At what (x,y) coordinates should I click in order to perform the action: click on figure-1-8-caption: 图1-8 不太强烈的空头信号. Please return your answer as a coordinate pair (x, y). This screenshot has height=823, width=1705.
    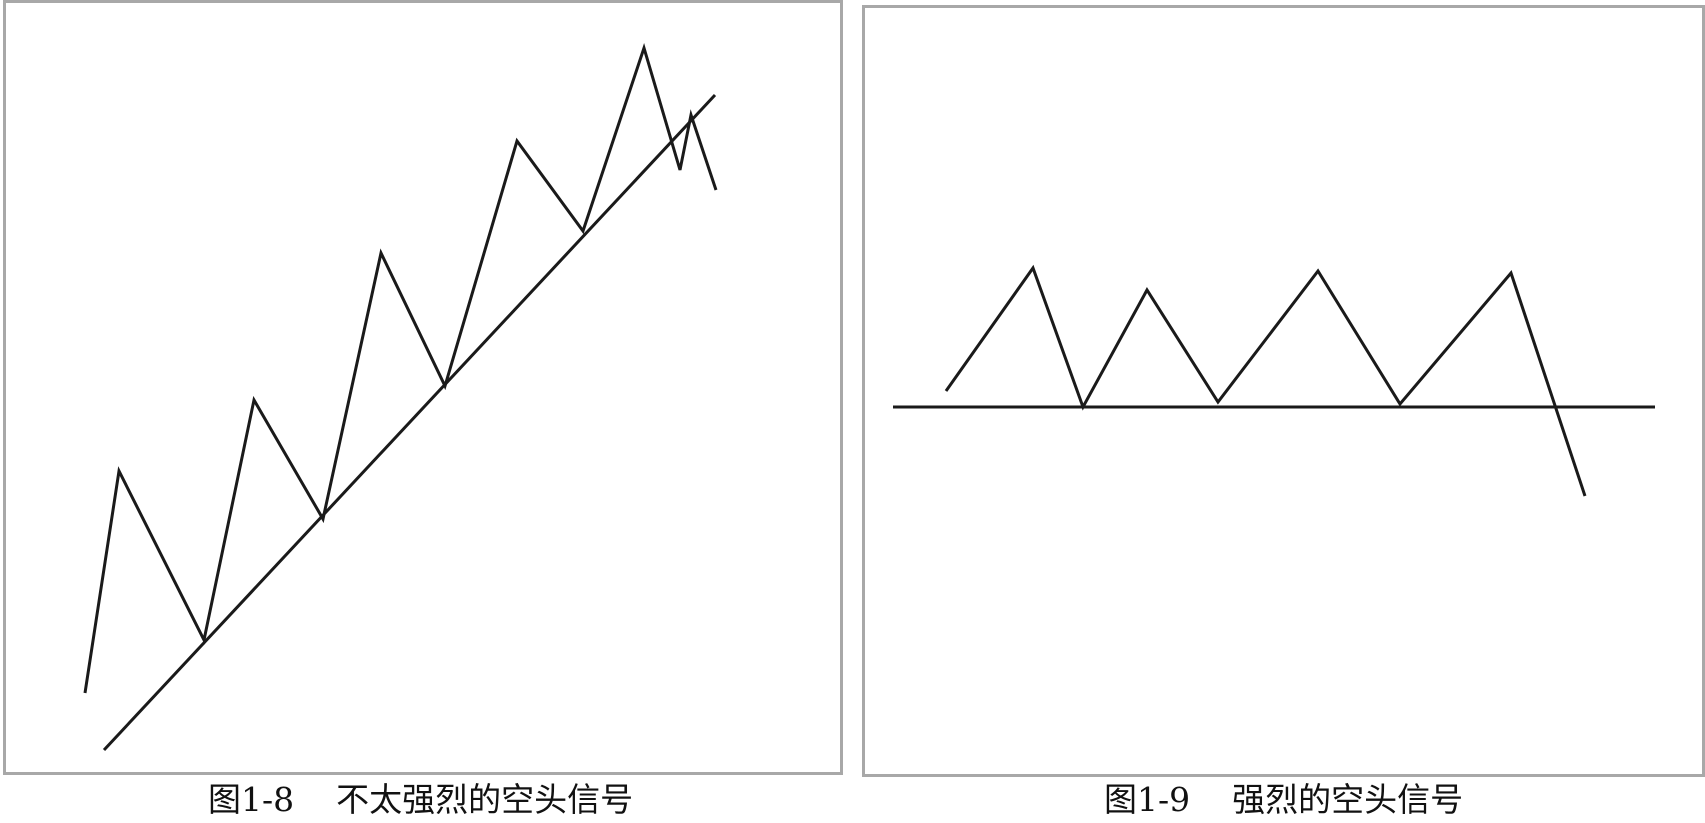
    Looking at the image, I should click on (421, 799).